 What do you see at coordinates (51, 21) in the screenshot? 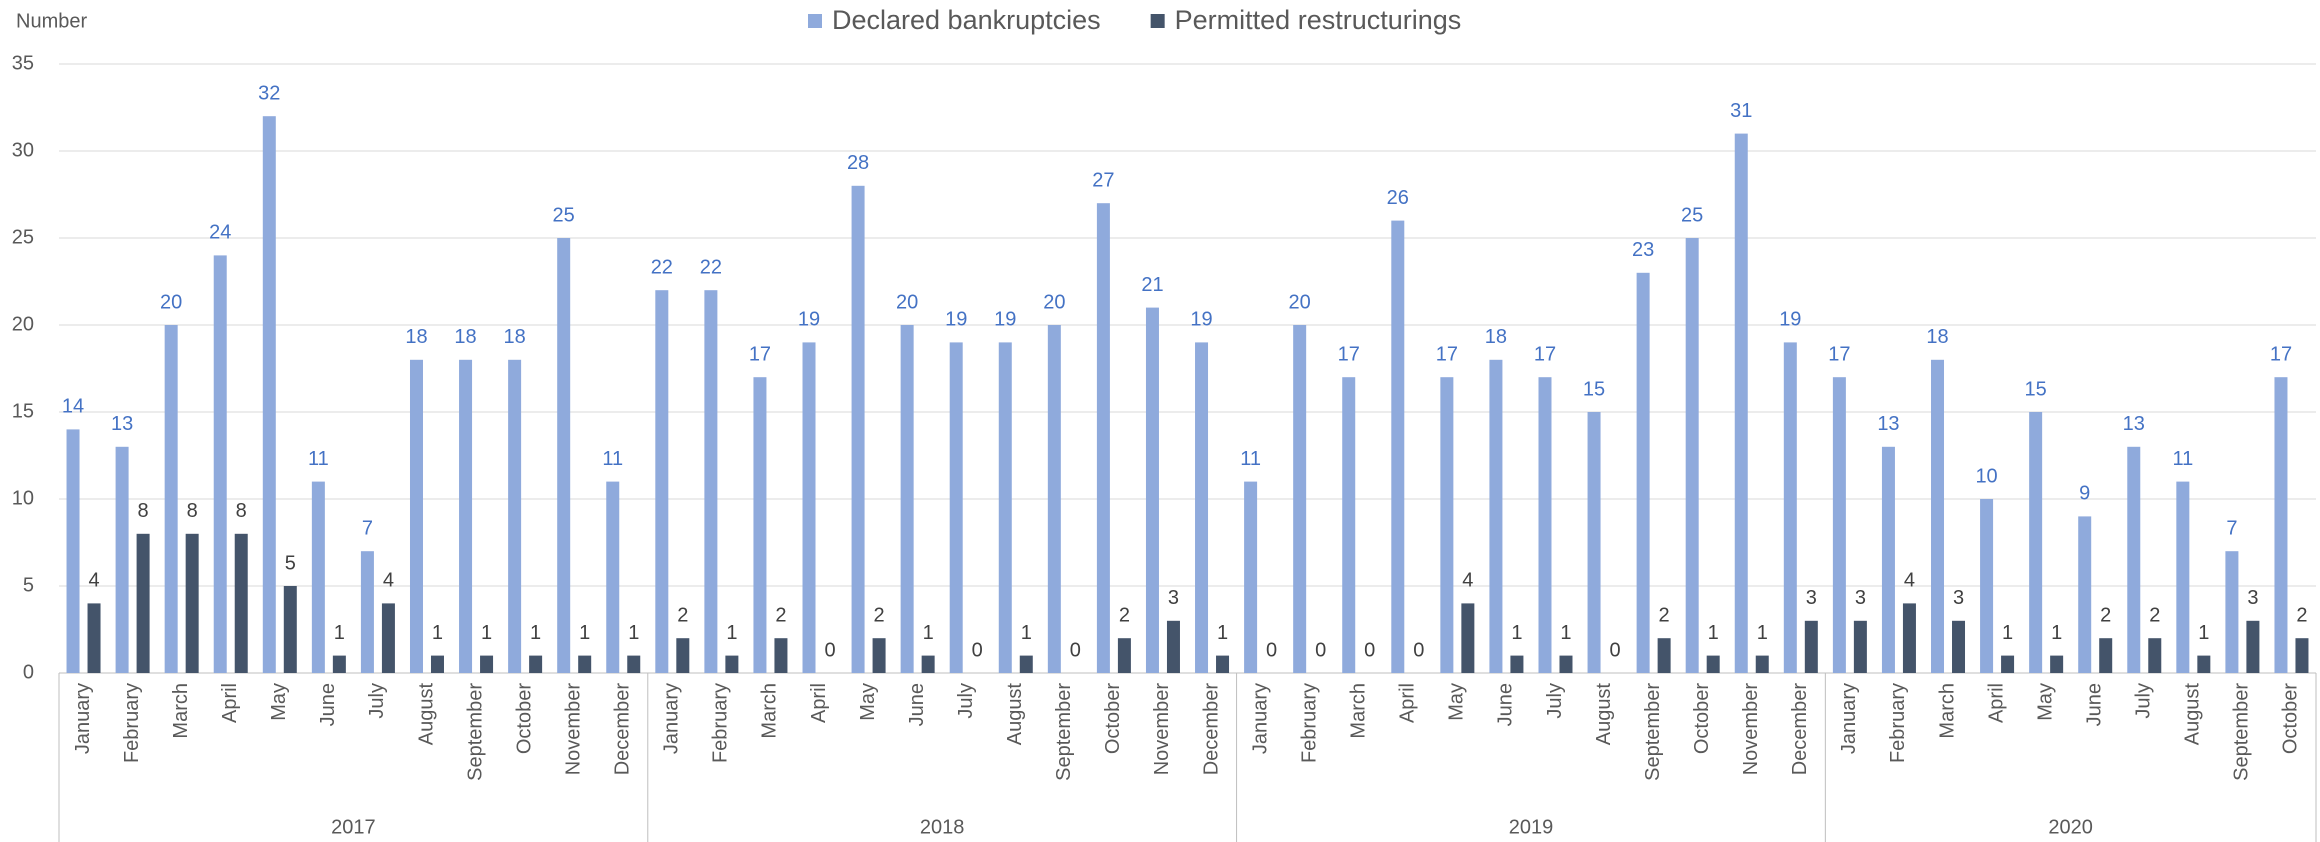
I see `y-axis-label: Number` at bounding box center [51, 21].